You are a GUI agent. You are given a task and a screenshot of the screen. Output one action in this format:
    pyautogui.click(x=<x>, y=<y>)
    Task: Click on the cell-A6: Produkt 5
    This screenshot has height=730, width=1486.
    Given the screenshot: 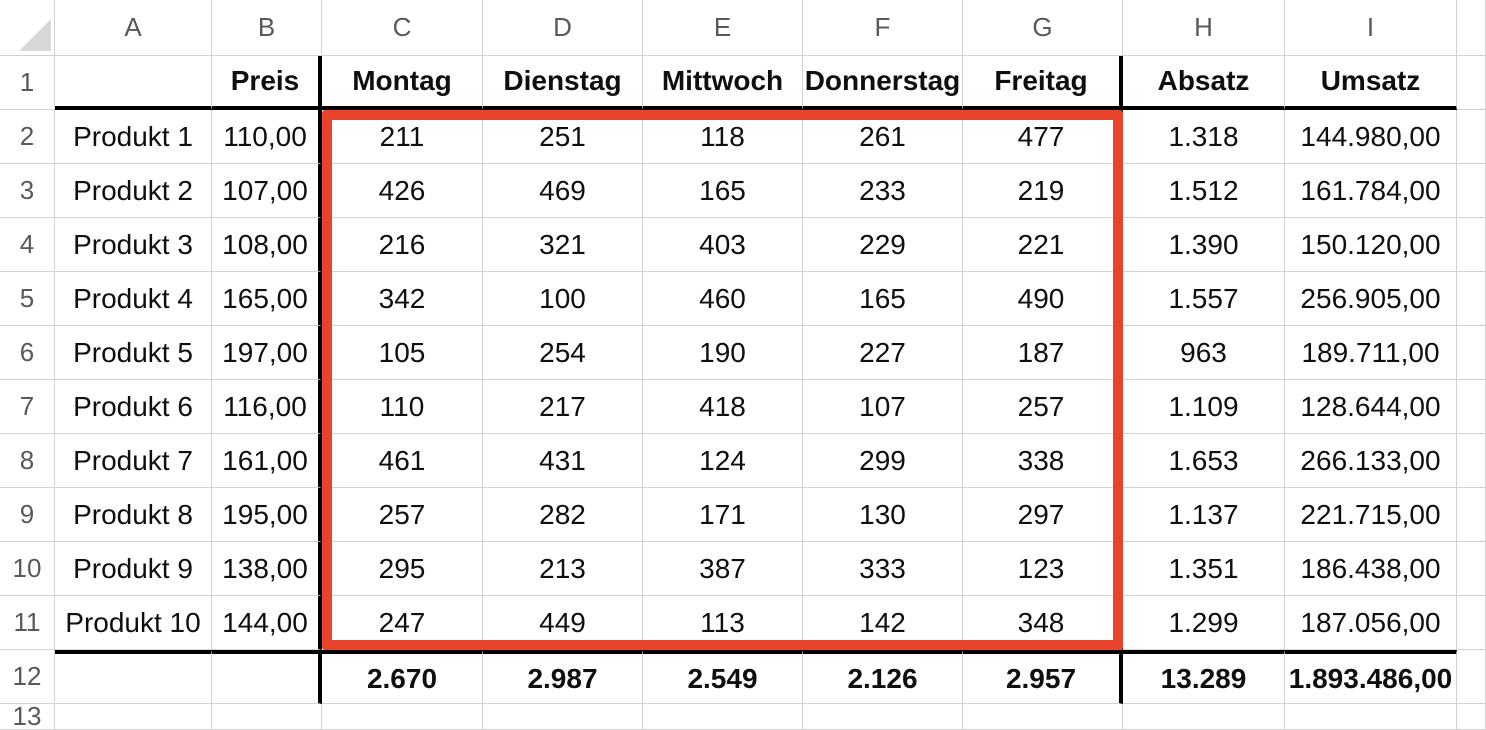 What is the action you would take?
    pyautogui.click(x=133, y=353)
    